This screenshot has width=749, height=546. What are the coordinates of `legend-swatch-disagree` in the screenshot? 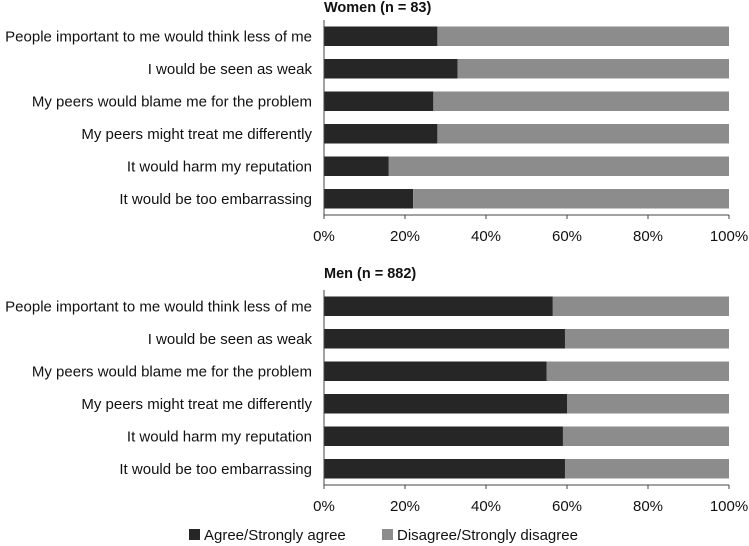 It's located at (387, 534).